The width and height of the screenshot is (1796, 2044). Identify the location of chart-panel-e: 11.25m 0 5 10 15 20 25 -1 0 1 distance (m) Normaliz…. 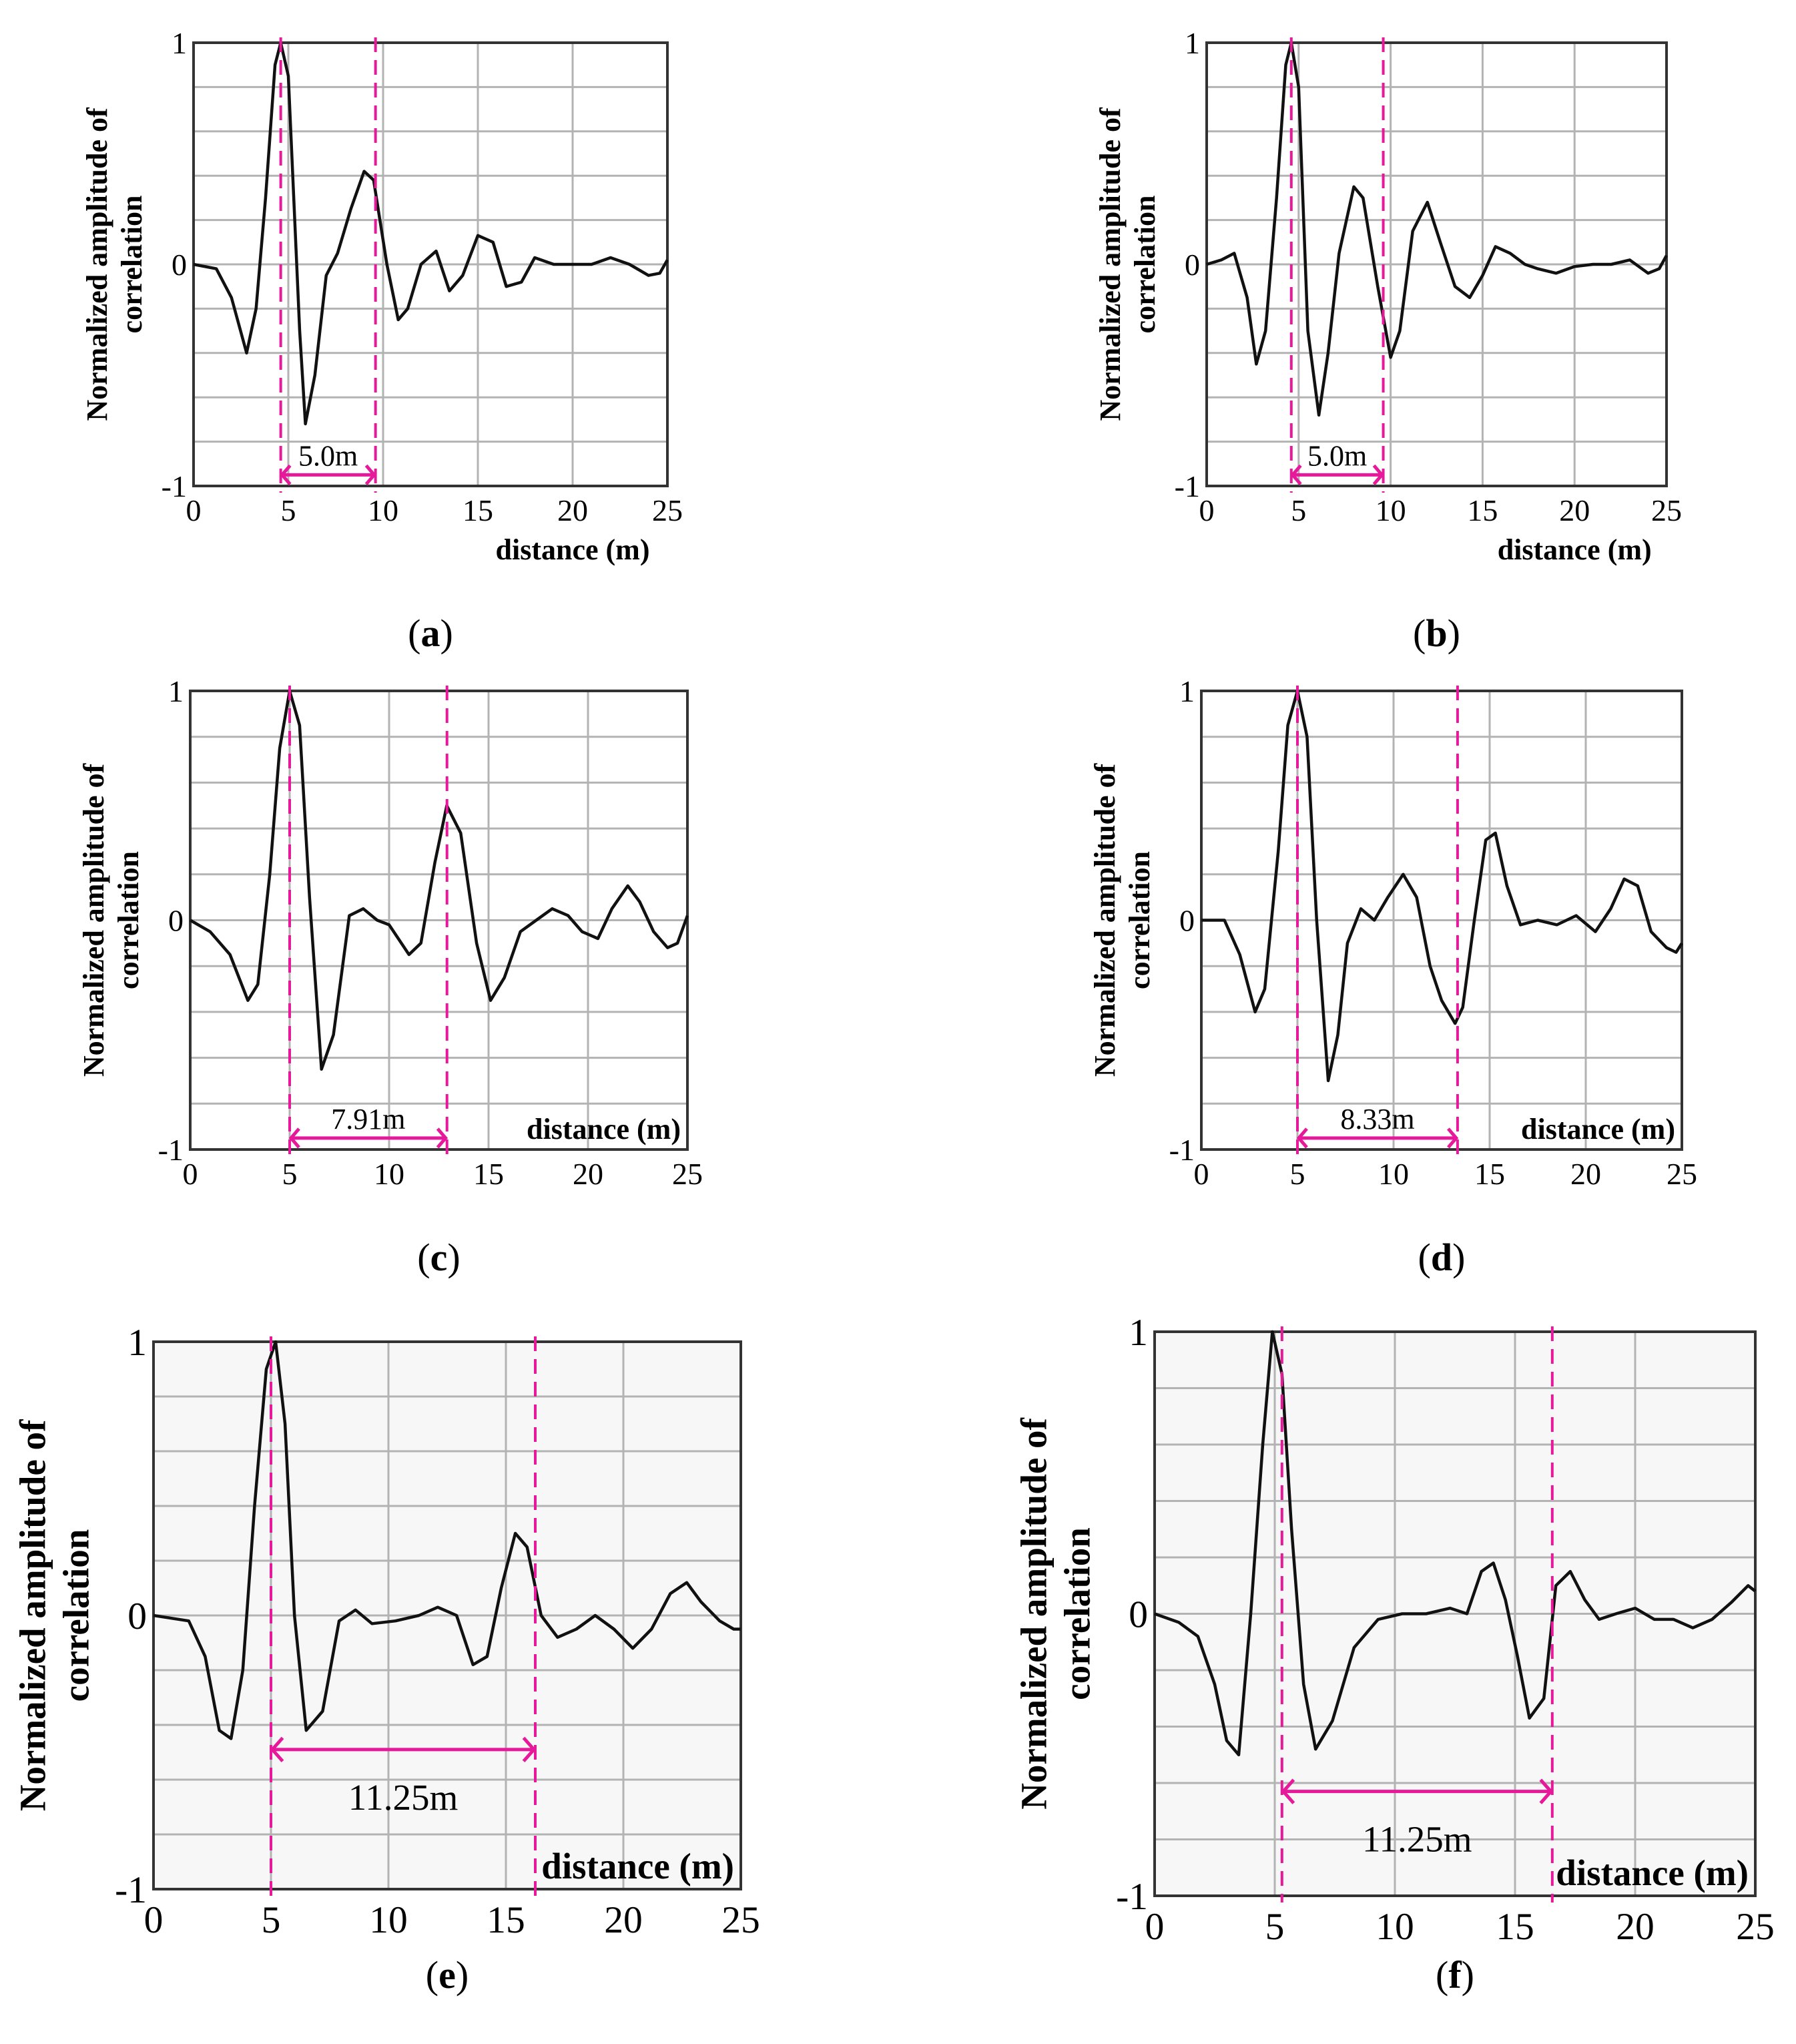
(391, 1649).